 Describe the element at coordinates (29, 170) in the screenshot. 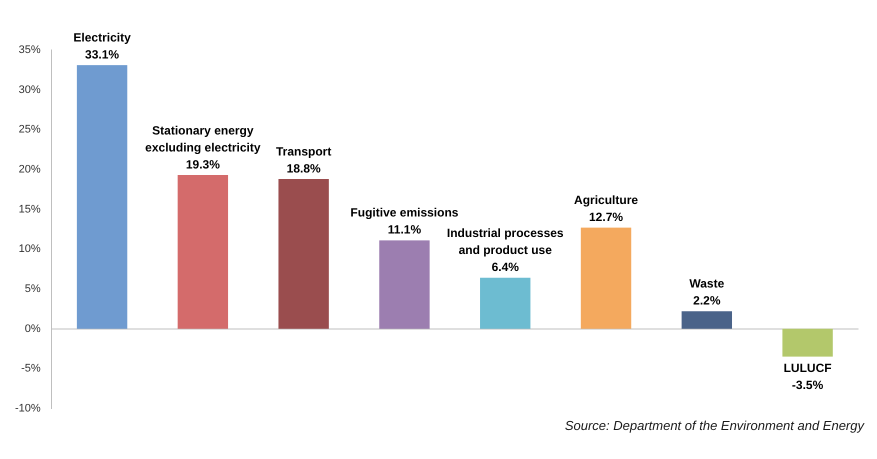

I see `y-tick-label: 20%` at that location.